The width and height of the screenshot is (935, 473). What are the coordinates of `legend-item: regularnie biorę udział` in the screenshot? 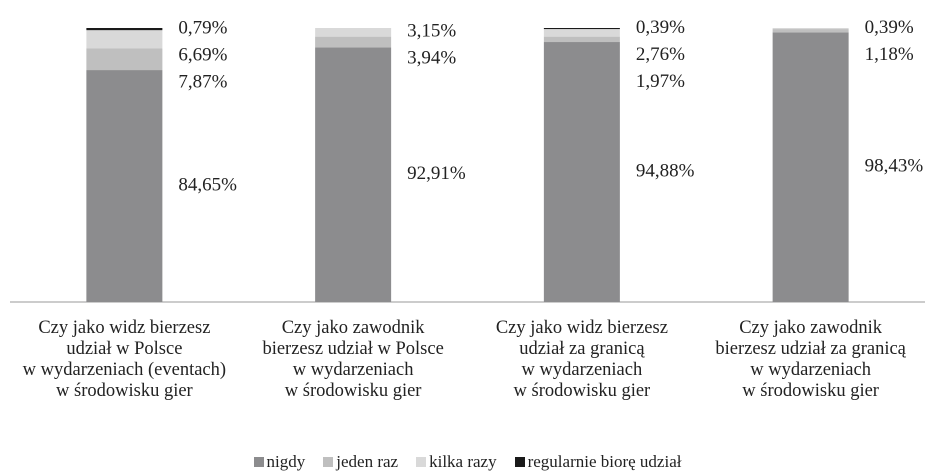 It's located at (598, 462).